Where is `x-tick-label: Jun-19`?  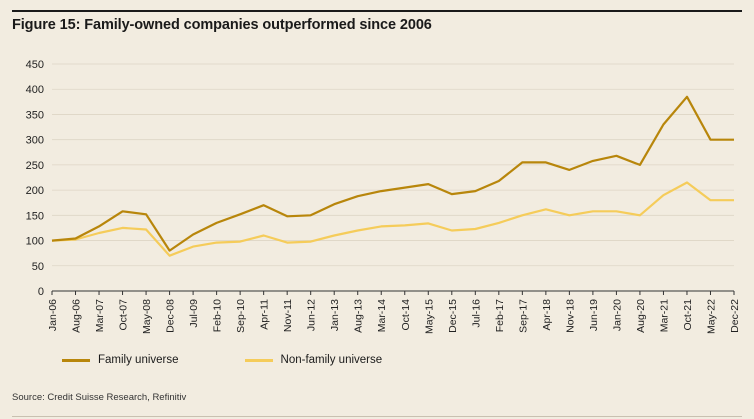 x-tick-label: Jun-19 is located at coordinates (594, 315).